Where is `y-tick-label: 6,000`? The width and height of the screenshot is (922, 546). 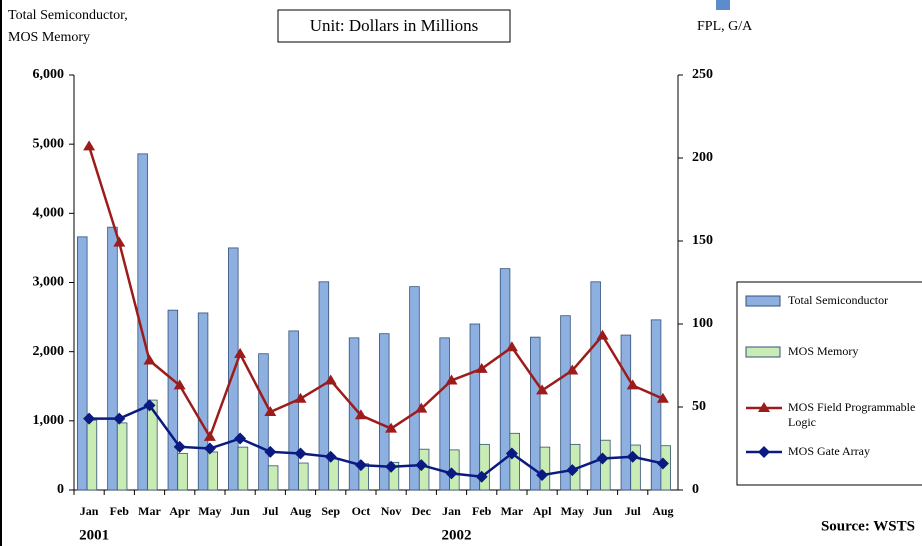
y-tick-label: 6,000 is located at coordinates (49, 74).